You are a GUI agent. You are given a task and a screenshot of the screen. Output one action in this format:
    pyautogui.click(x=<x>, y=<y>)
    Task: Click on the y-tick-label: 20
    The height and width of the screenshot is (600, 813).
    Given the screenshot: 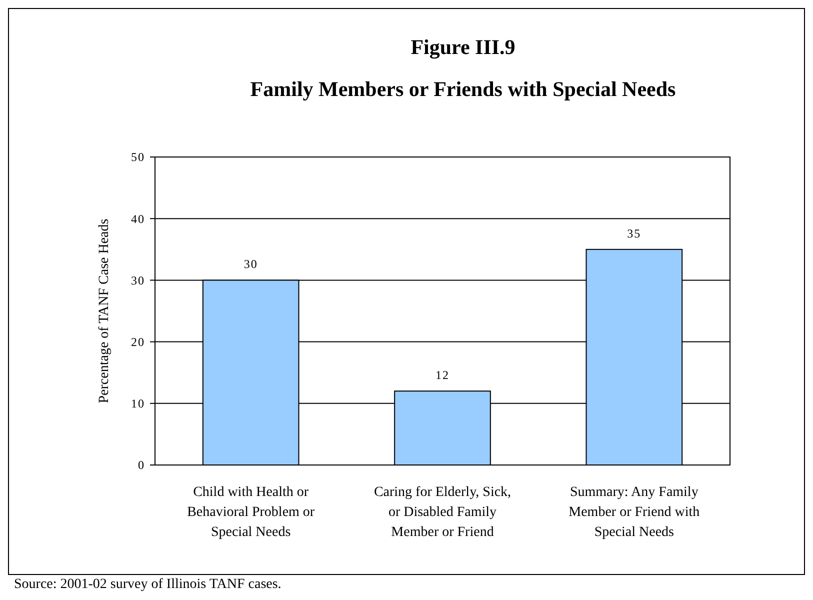 What is the action you would take?
    pyautogui.click(x=138, y=342)
    